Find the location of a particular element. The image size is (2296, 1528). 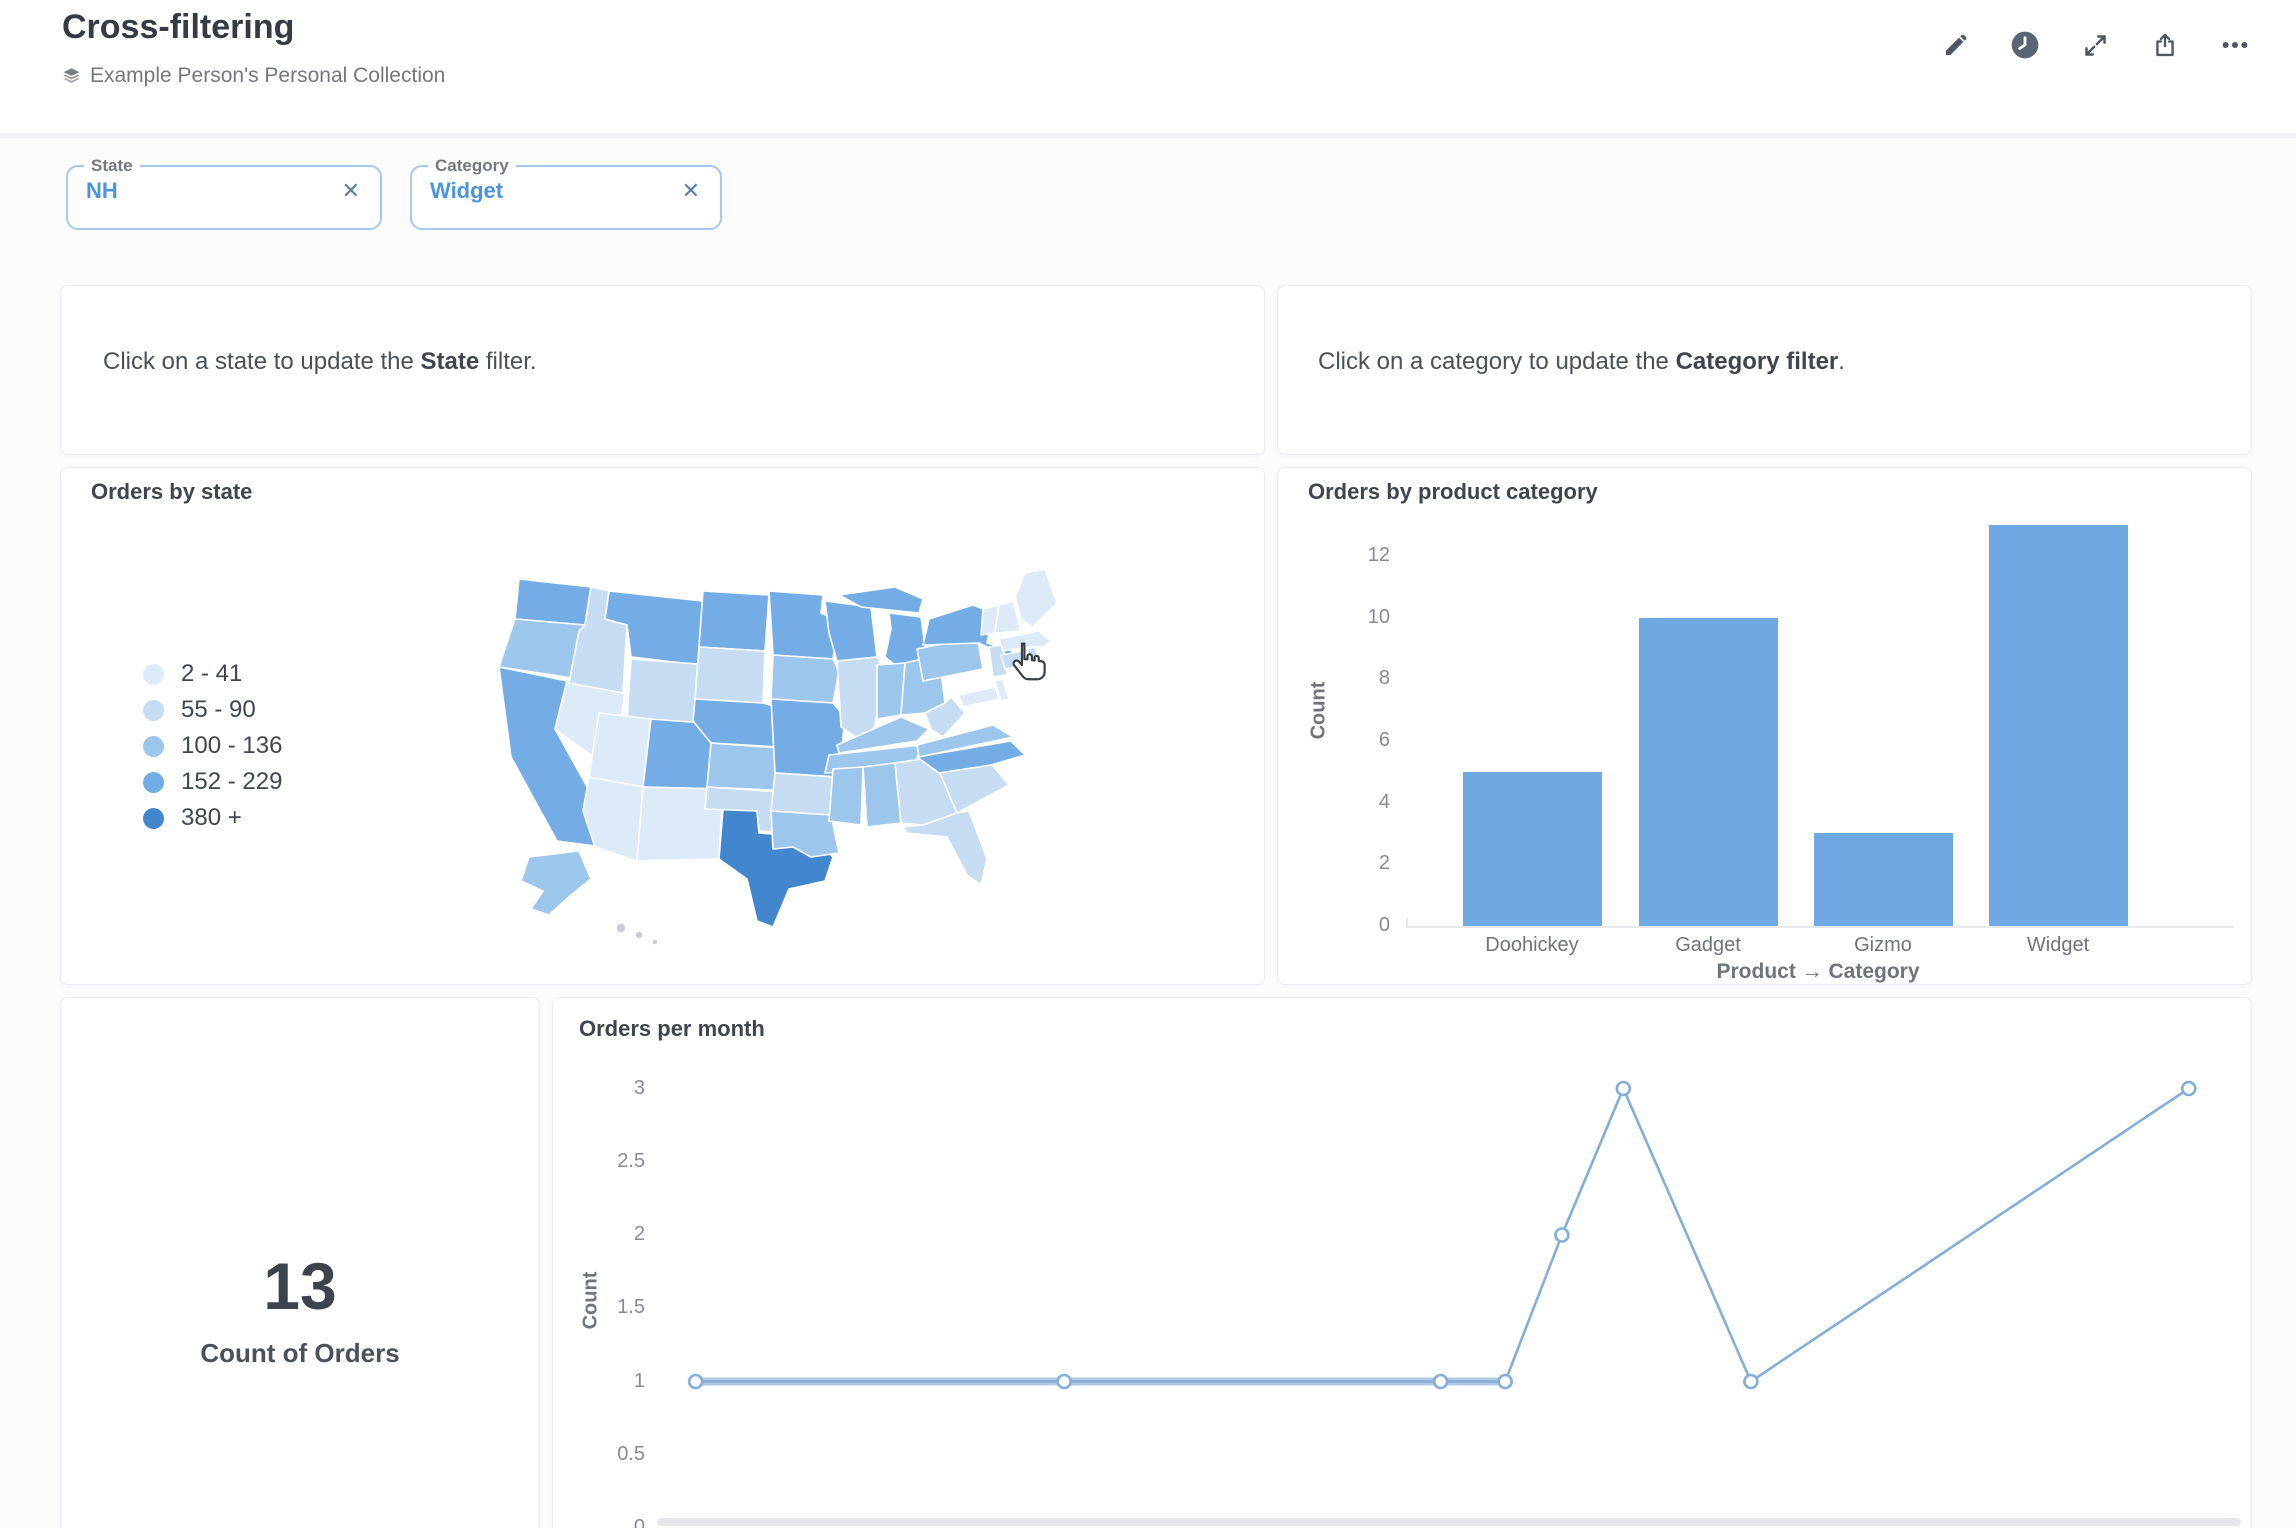

state-WA is located at coordinates (553, 602).